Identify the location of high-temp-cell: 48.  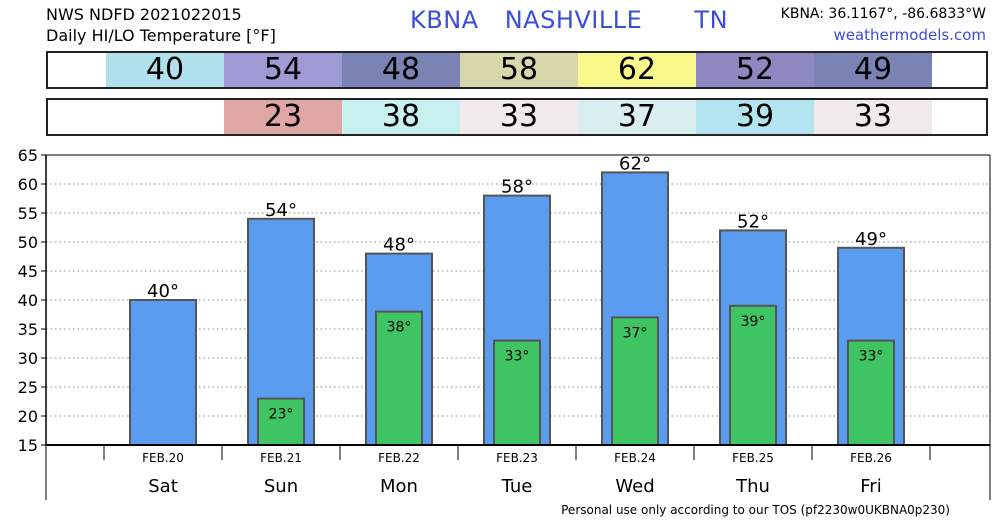
(401, 70).